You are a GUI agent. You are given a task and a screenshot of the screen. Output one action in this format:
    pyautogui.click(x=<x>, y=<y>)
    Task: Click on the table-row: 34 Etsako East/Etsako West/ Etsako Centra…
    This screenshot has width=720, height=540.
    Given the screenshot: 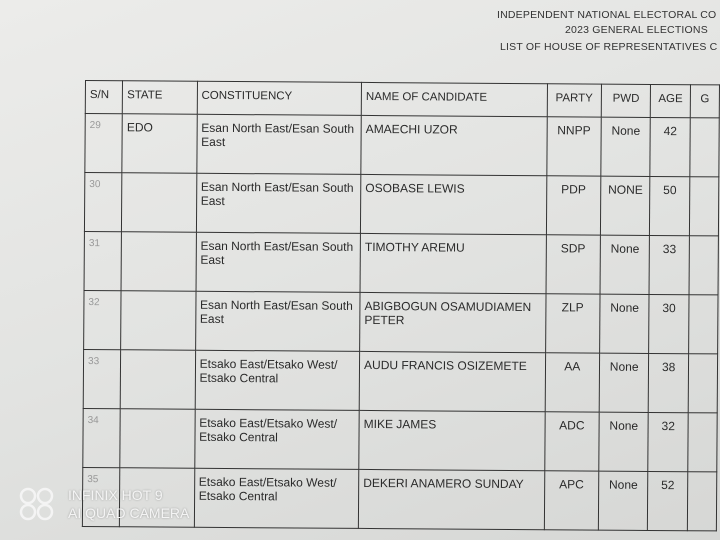 What is the action you would take?
    pyautogui.click(x=400, y=440)
    